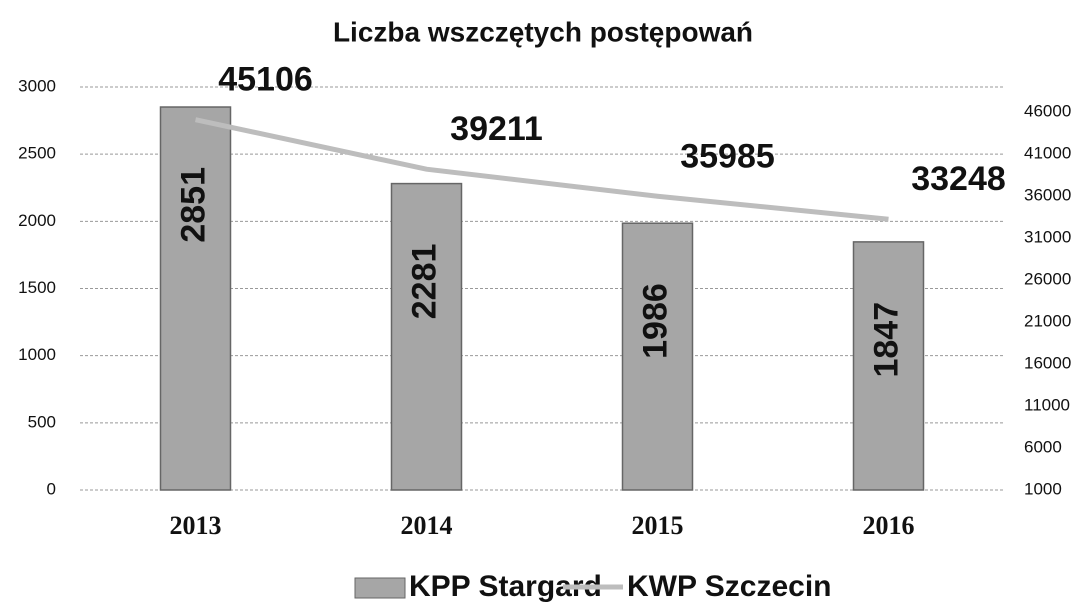  Describe the element at coordinates (1043, 447) in the screenshot. I see `y2-tick-label: 6000` at that location.